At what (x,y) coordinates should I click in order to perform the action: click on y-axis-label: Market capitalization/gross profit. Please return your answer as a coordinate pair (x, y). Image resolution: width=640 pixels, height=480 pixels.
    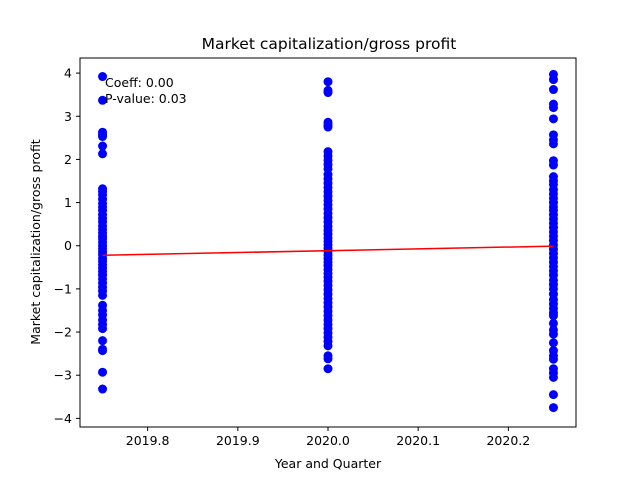
    Looking at the image, I should click on (35, 242).